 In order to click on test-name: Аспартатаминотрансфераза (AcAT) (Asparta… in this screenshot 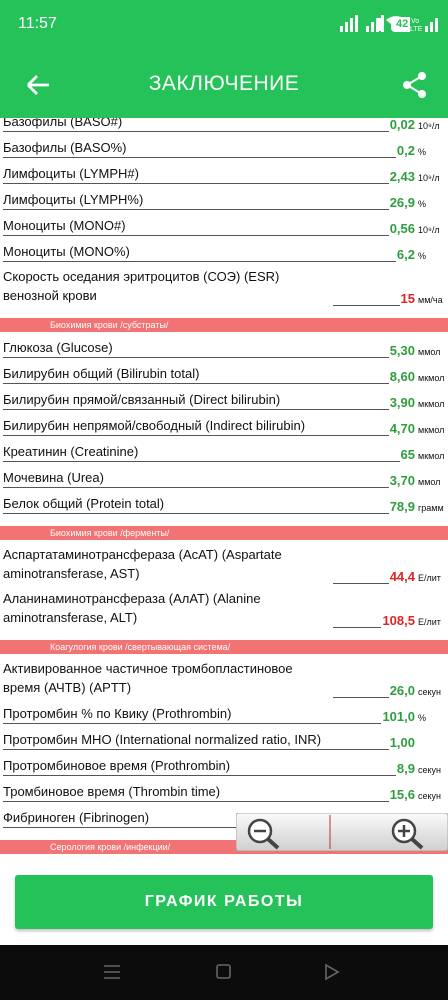, I will do `click(142, 564)`.